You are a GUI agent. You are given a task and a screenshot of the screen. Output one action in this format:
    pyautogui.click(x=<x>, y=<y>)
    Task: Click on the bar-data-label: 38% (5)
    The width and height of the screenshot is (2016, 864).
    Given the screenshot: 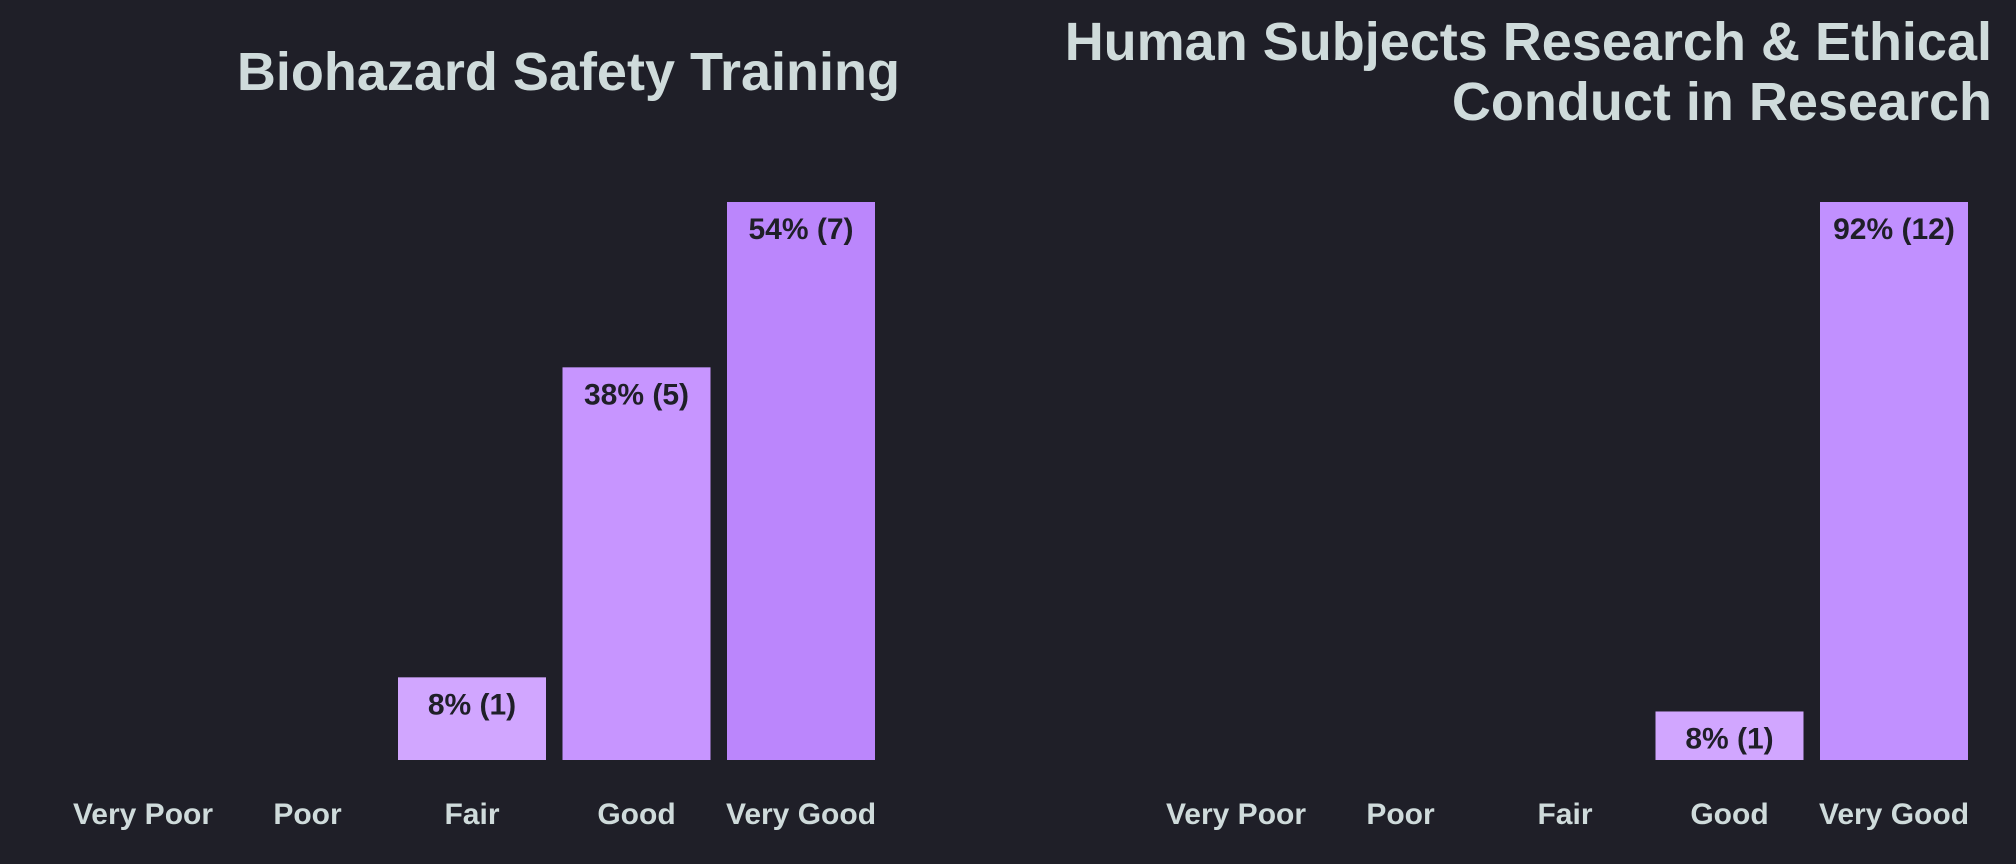 What is the action you would take?
    pyautogui.click(x=636, y=394)
    